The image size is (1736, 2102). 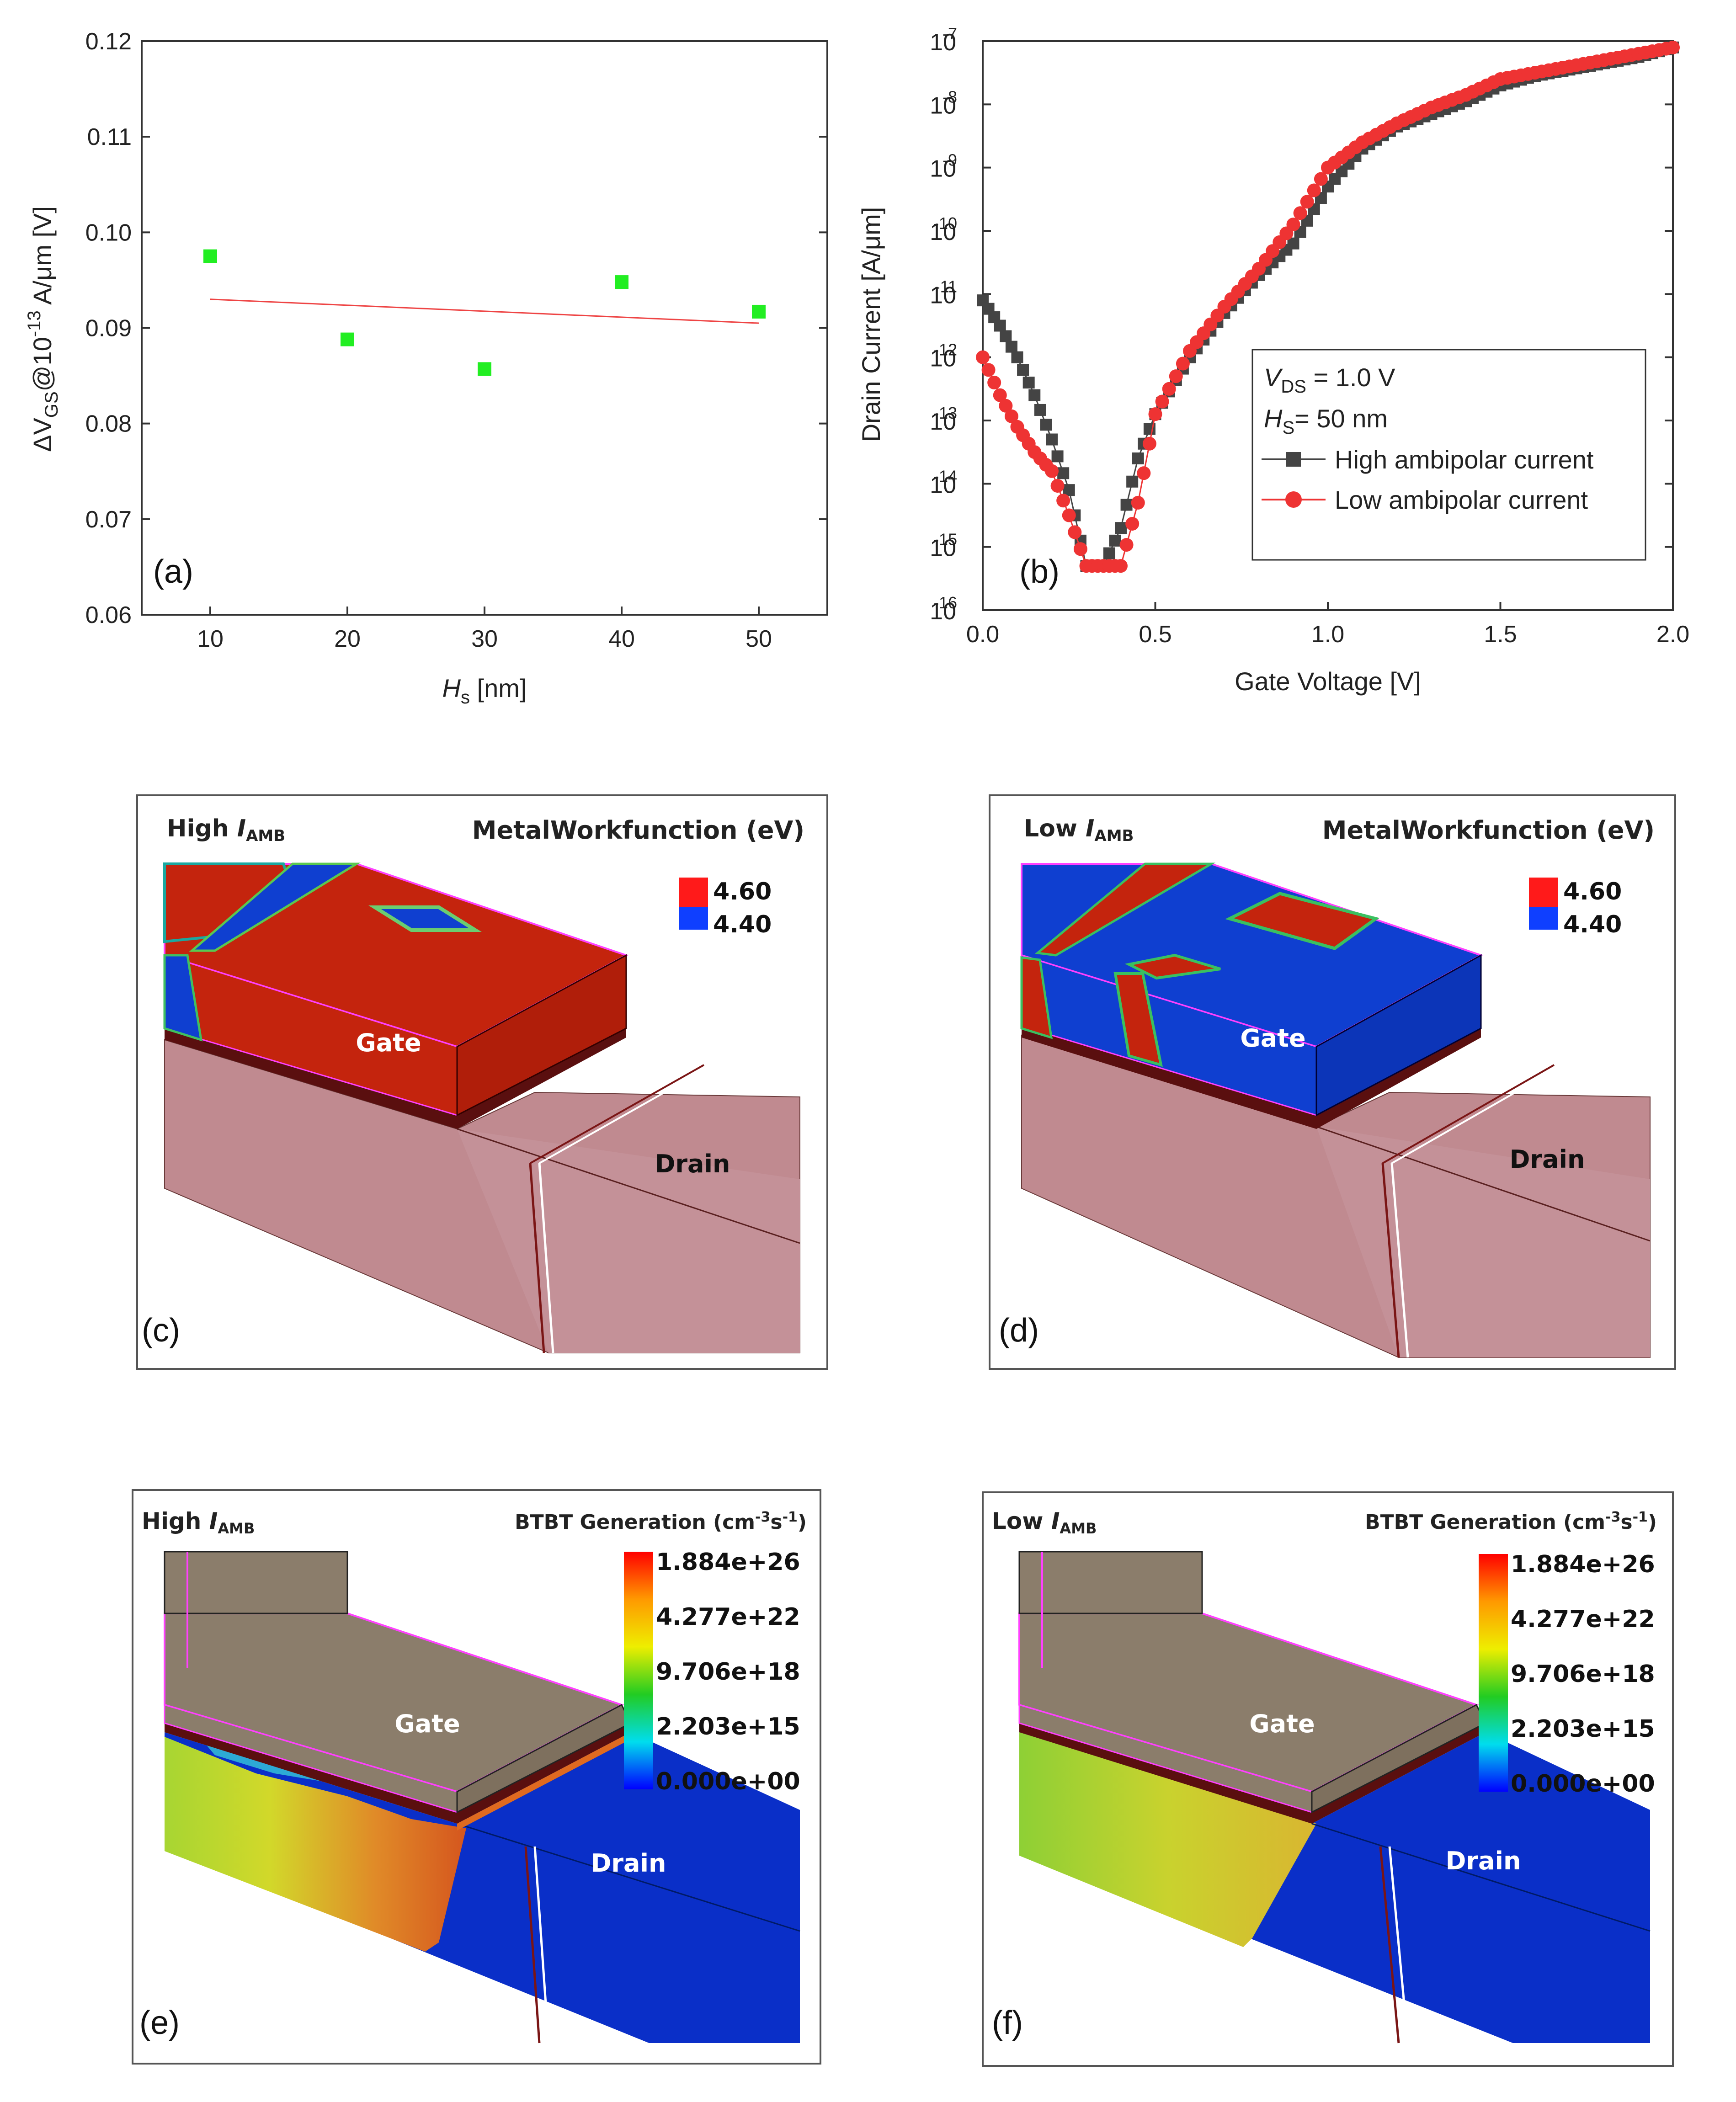 I want to click on y-tick-exponent-b: -13, so click(x=945, y=413).